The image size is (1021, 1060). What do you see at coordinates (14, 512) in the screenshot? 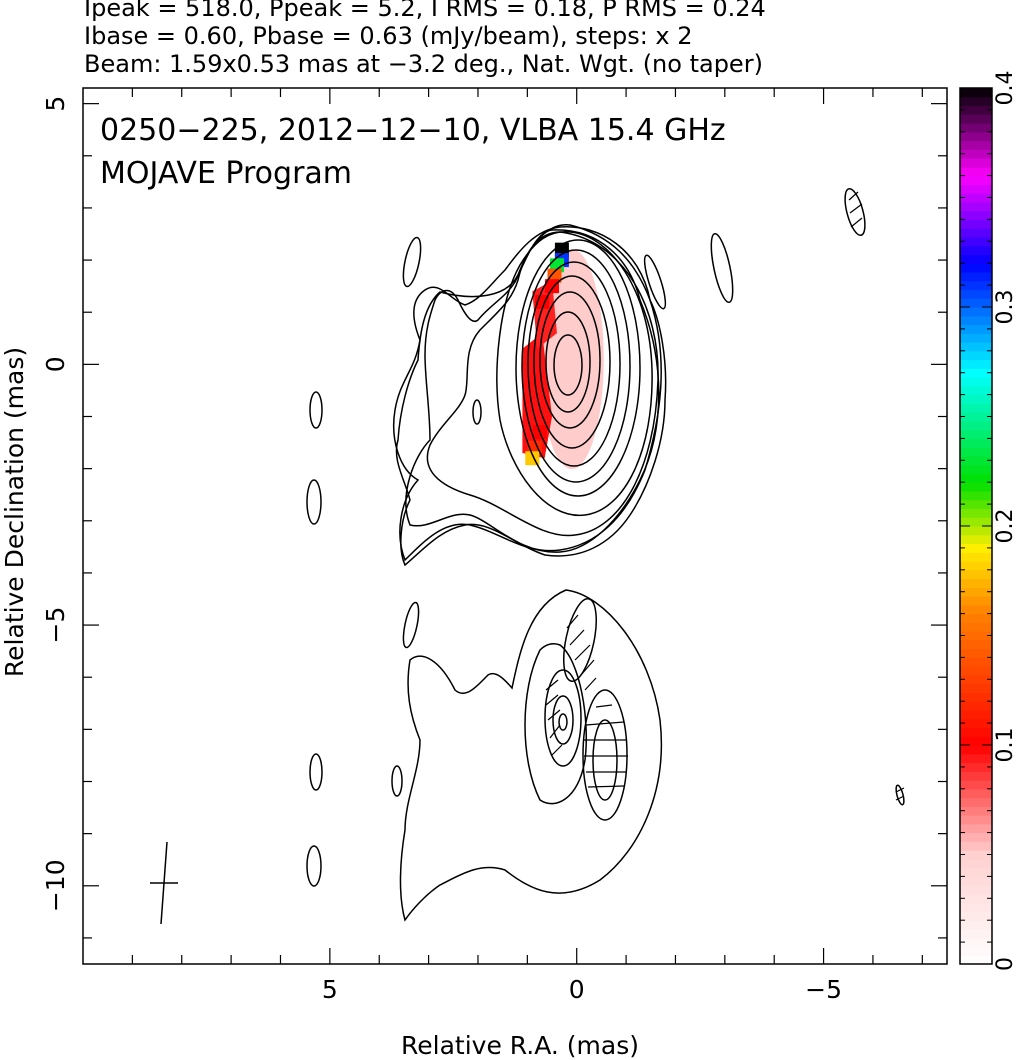
I see `y-axis-label: Relative Declination (mas)` at bounding box center [14, 512].